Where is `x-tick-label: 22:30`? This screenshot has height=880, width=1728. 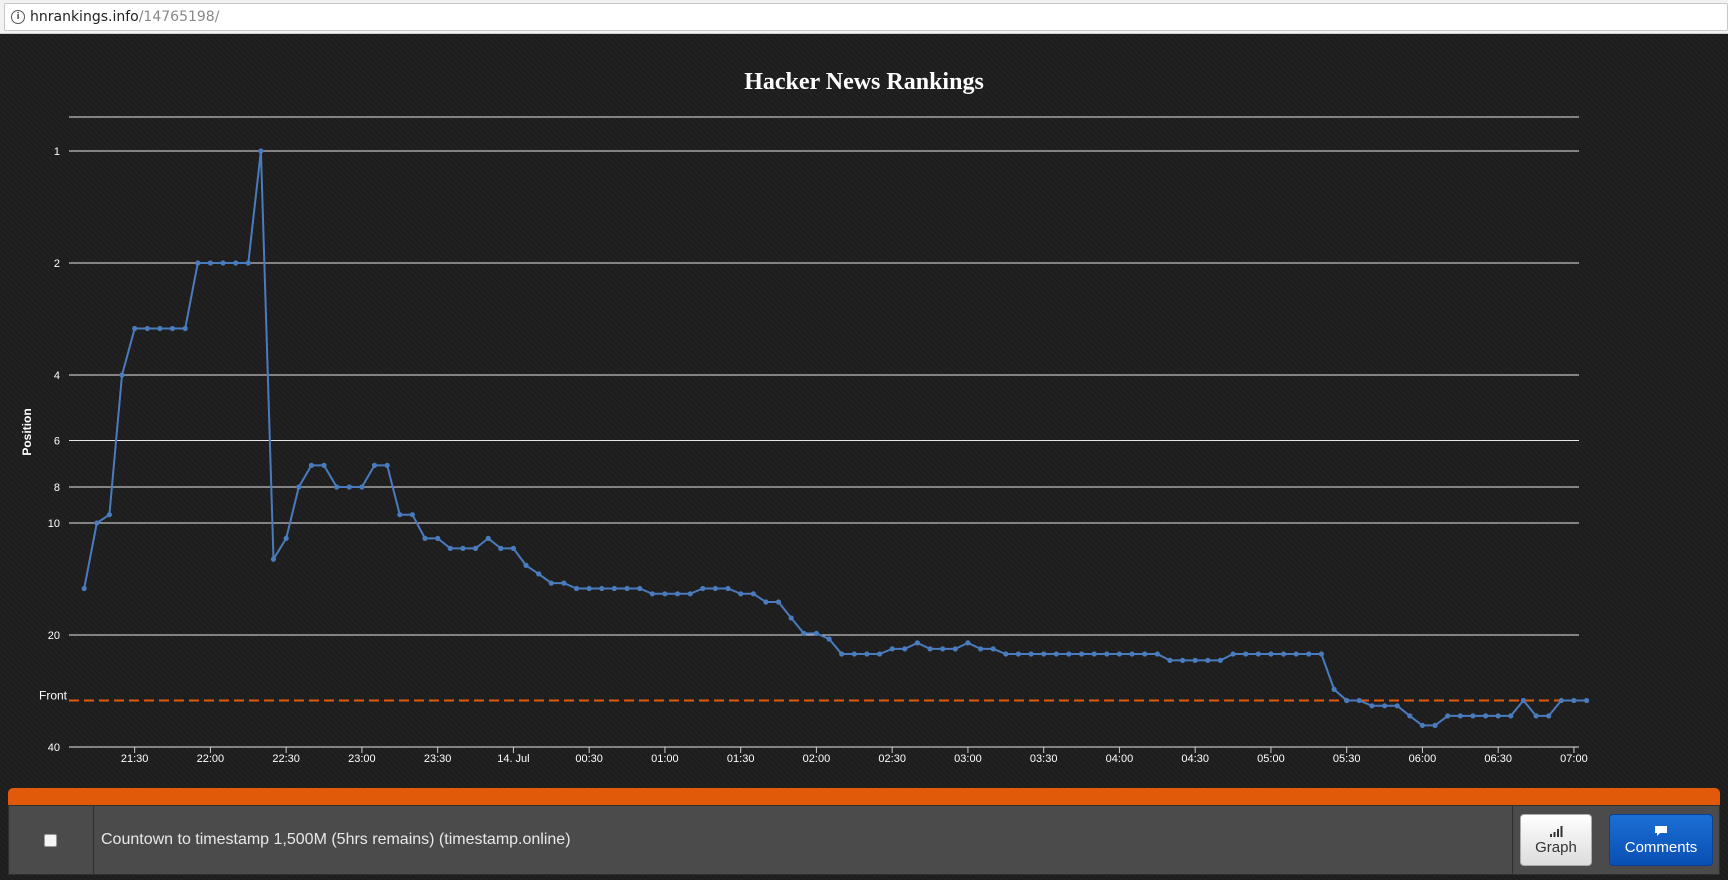
x-tick-label: 22:30 is located at coordinates (286, 759).